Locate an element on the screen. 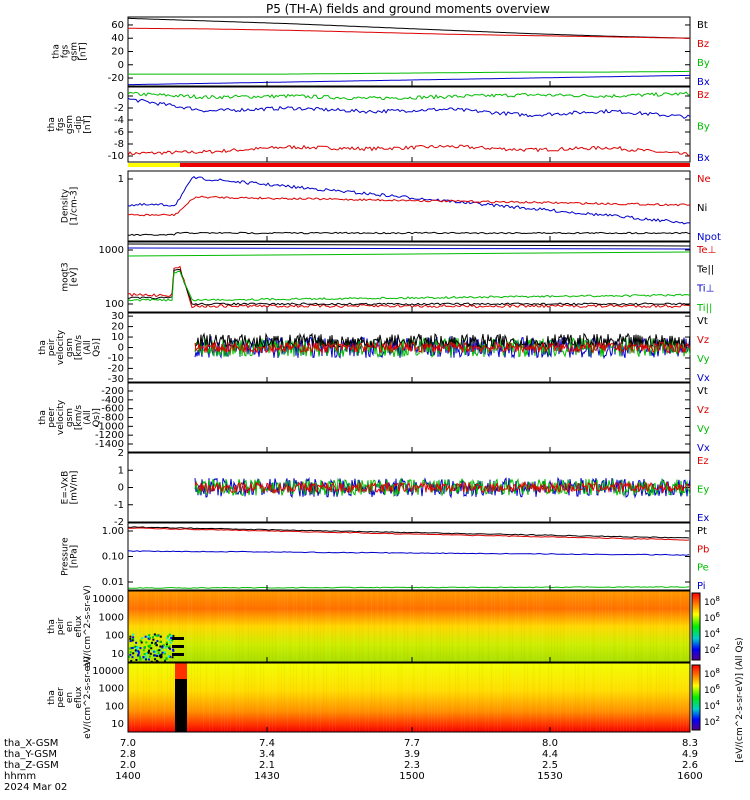 The image size is (750, 800). colorbar-tick: 10⁸ is located at coordinates (712, 601).